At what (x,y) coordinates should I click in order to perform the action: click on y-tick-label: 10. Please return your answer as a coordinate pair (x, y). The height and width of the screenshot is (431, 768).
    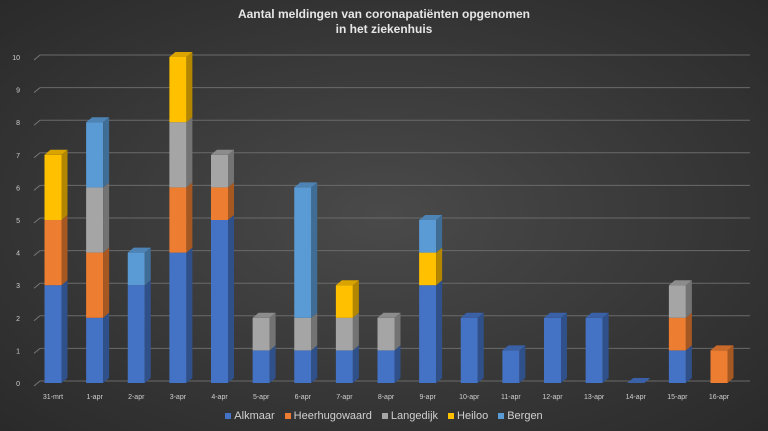
    Looking at the image, I should click on (16, 58).